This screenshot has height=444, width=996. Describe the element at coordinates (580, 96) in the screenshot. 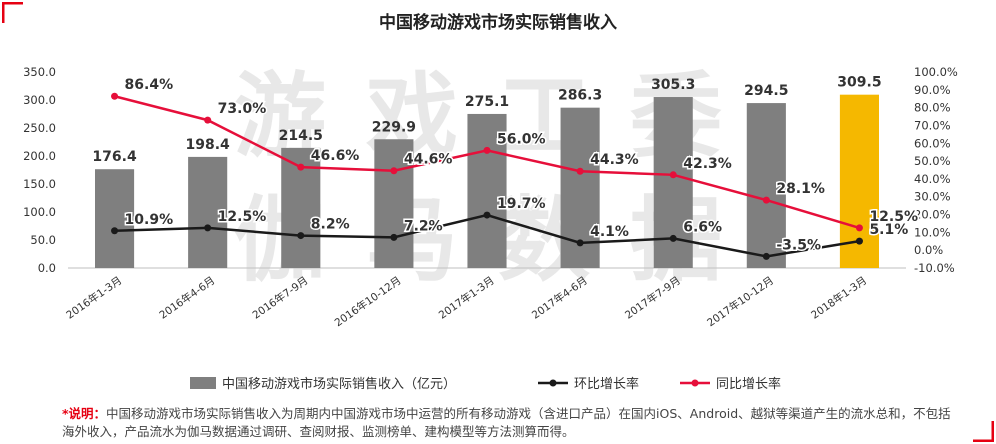

I see `bar-value-label: 286.3` at that location.